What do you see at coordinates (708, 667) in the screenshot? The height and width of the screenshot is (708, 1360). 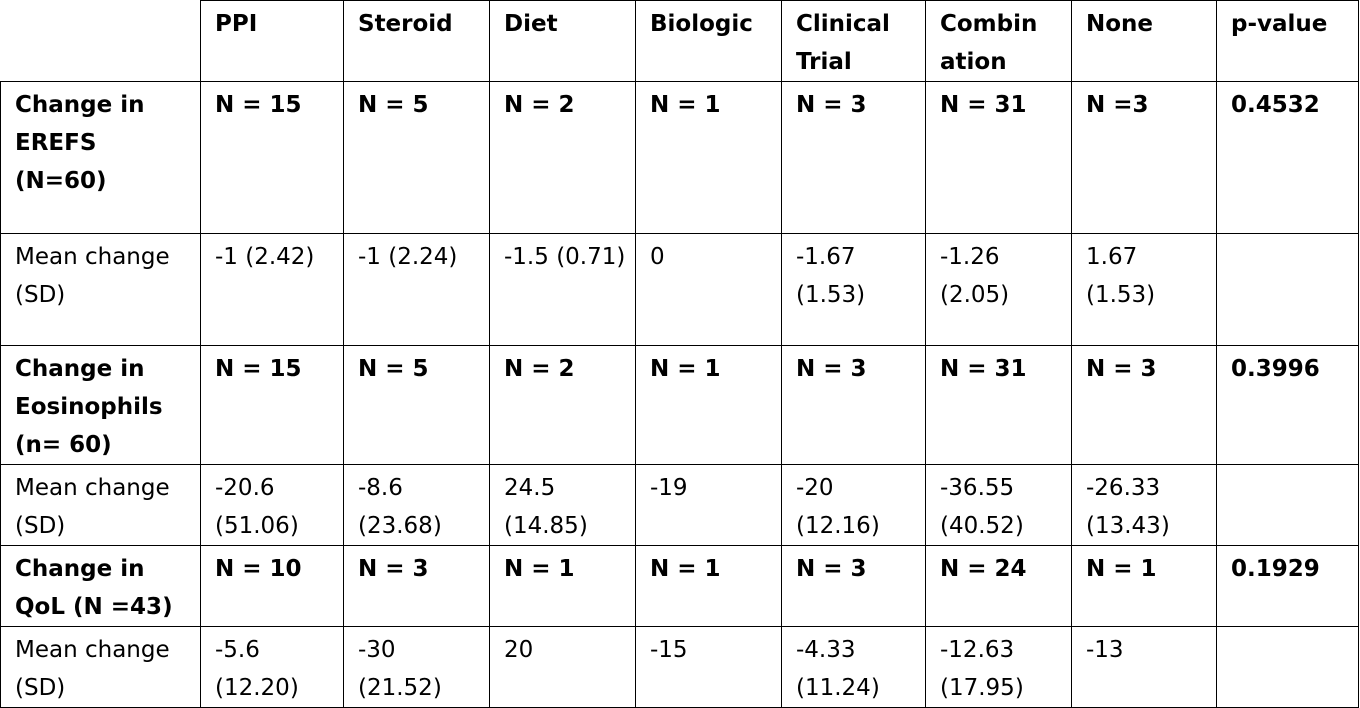 I see `table-cell: -15` at bounding box center [708, 667].